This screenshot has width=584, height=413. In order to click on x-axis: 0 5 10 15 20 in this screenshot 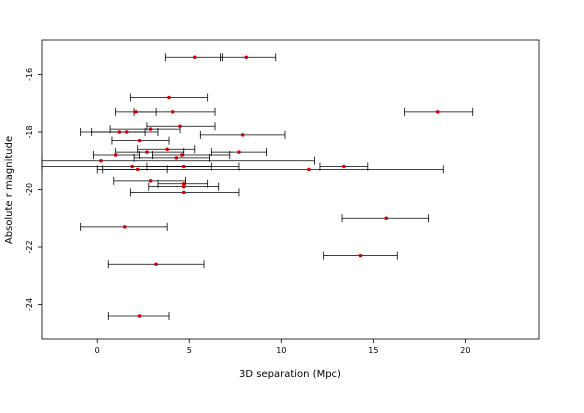, I will do `click(282, 347)`.